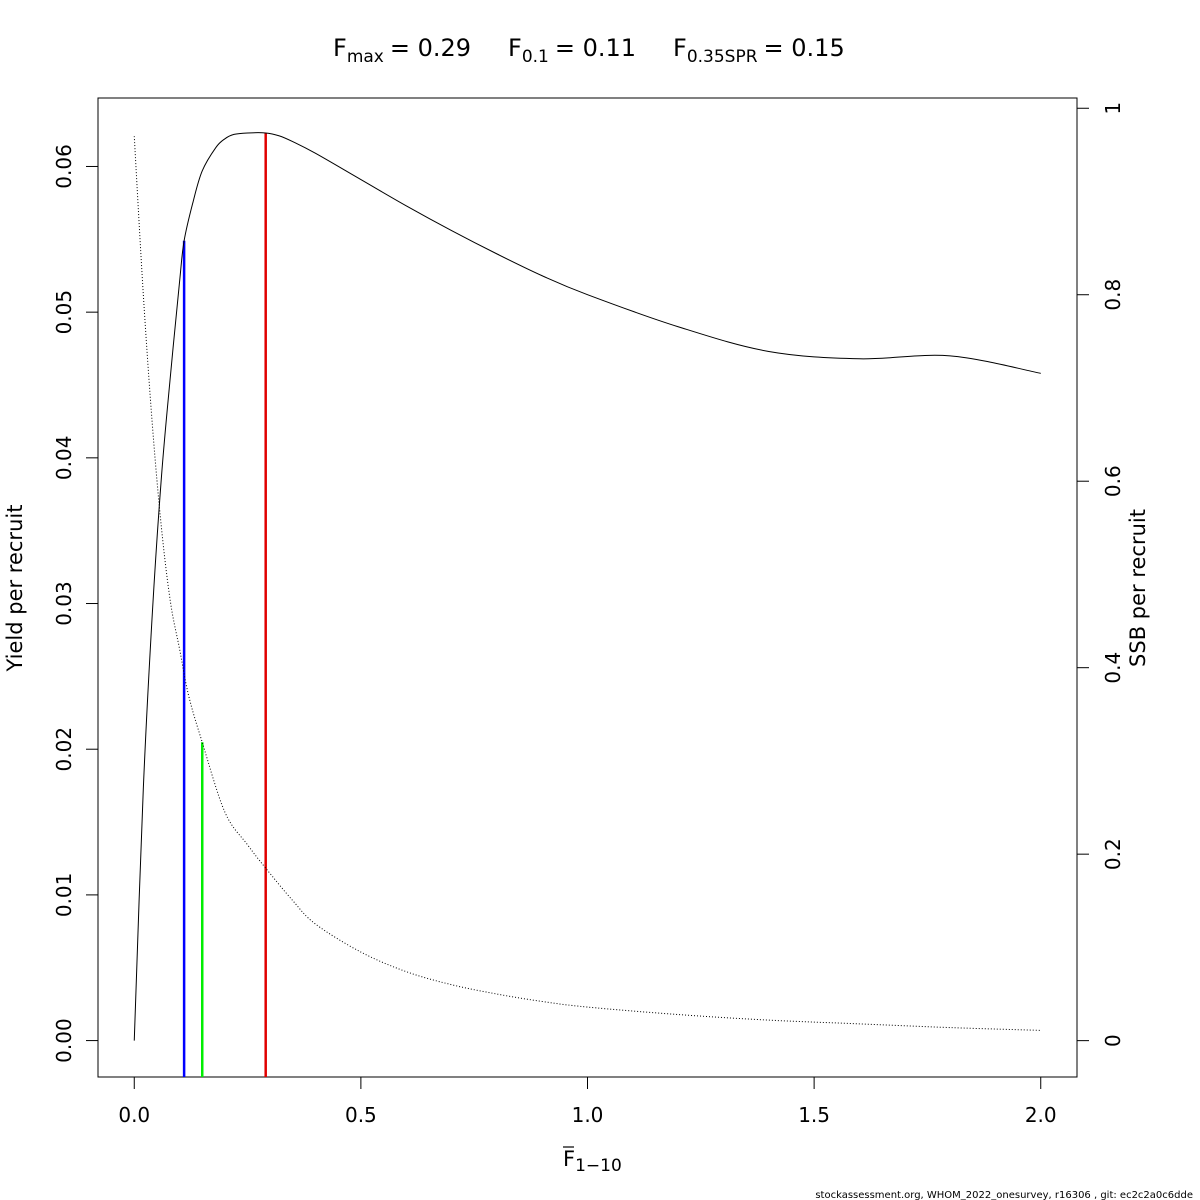 This screenshot has height=1200, width=1200. What do you see at coordinates (1101, 574) in the screenshot?
I see `y-axis-right: 0 0.2 0.4 0.6 0.8 1` at bounding box center [1101, 574].